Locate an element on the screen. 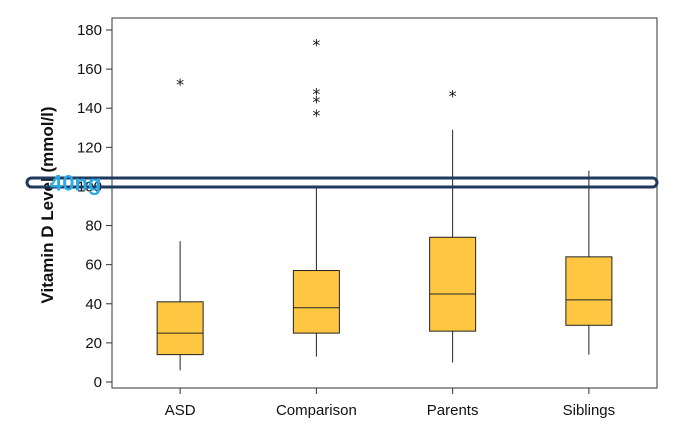 The width and height of the screenshot is (679, 430). y-axis-title: Vitamin D Level (mmol/l) is located at coordinates (47, 204).